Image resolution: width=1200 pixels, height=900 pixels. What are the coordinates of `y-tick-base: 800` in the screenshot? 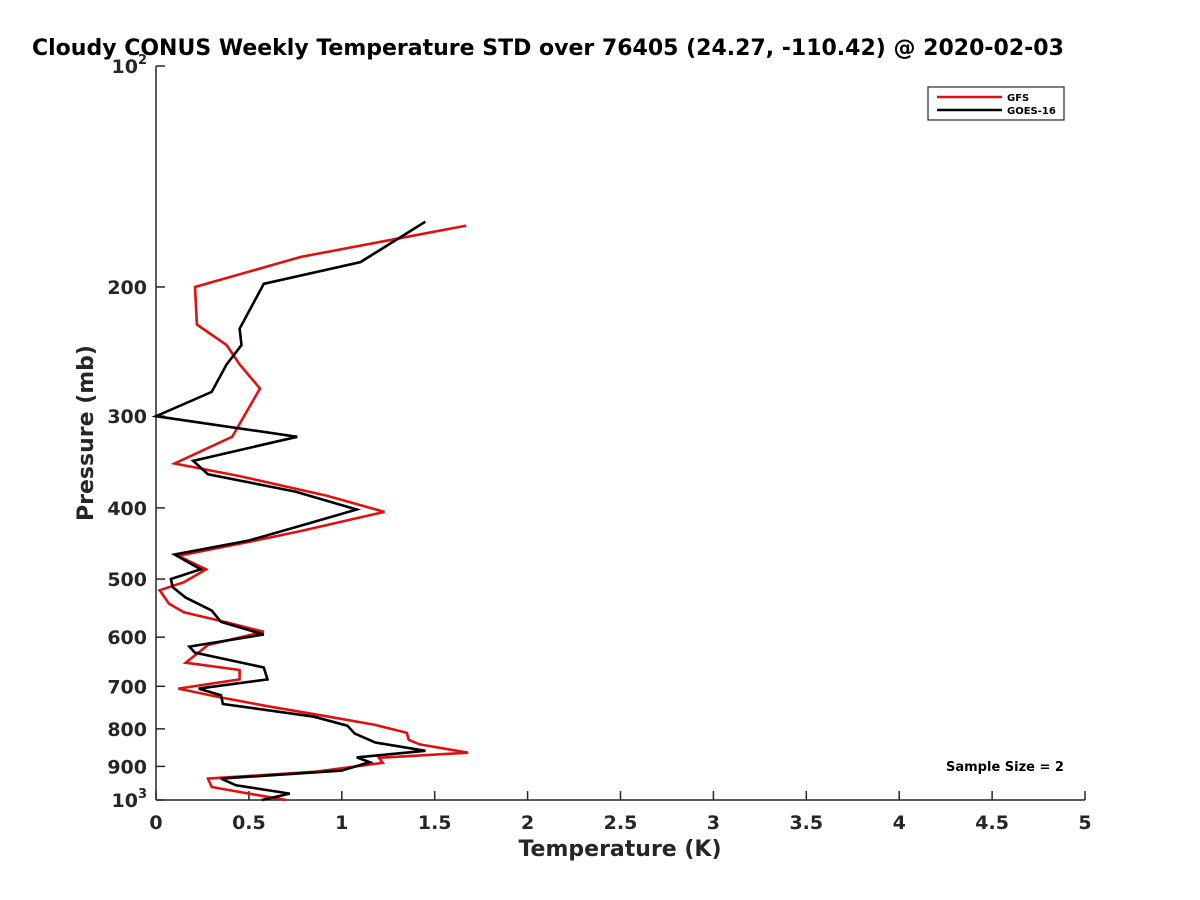 It's located at (127, 730).